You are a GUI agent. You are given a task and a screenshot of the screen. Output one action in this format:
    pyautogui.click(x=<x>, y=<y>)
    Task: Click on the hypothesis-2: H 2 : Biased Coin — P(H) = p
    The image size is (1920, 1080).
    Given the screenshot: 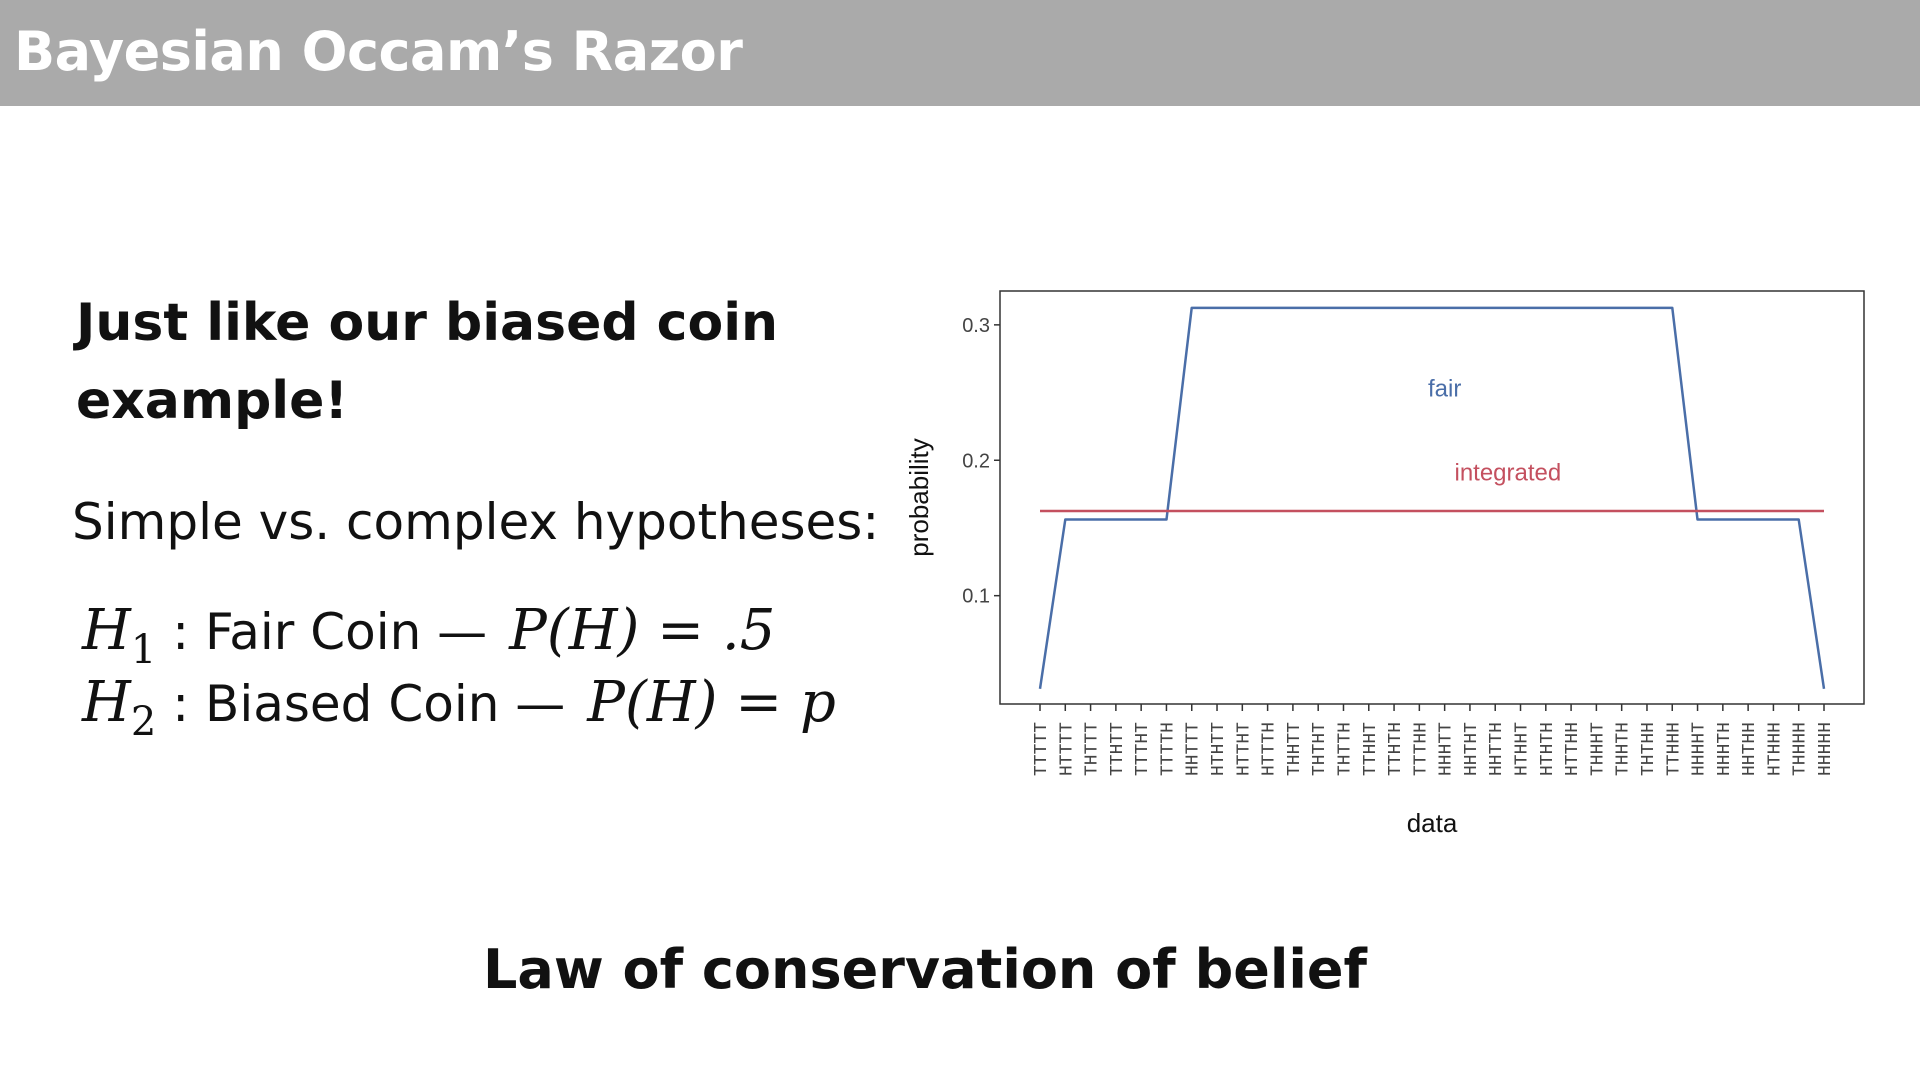 What is the action you would take?
    pyautogui.click(x=459, y=707)
    